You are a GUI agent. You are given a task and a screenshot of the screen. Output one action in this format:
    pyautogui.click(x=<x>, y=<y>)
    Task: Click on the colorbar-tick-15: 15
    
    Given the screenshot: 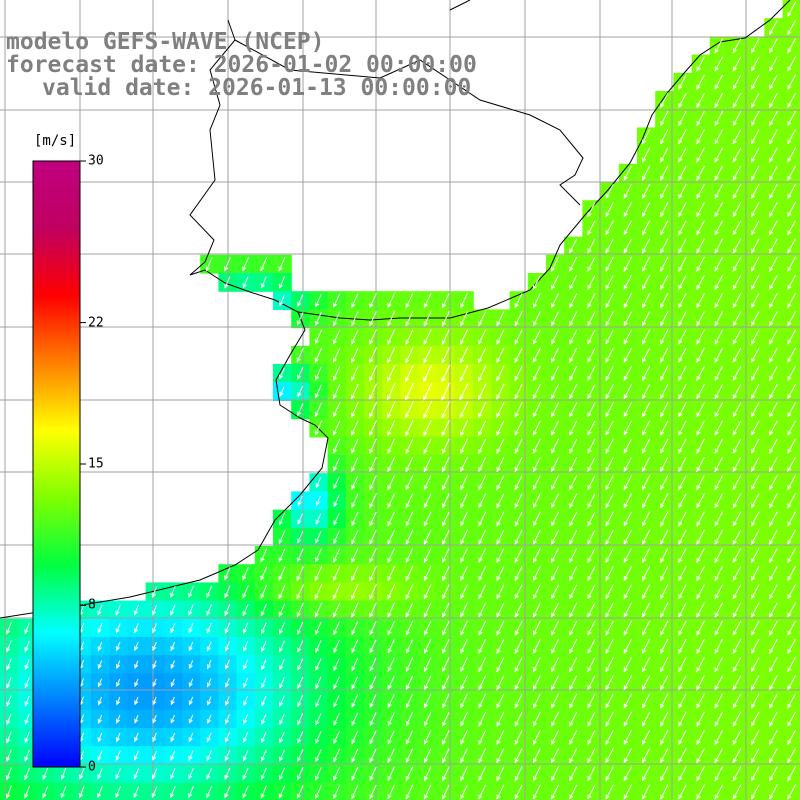 What is the action you would take?
    pyautogui.click(x=96, y=464)
    